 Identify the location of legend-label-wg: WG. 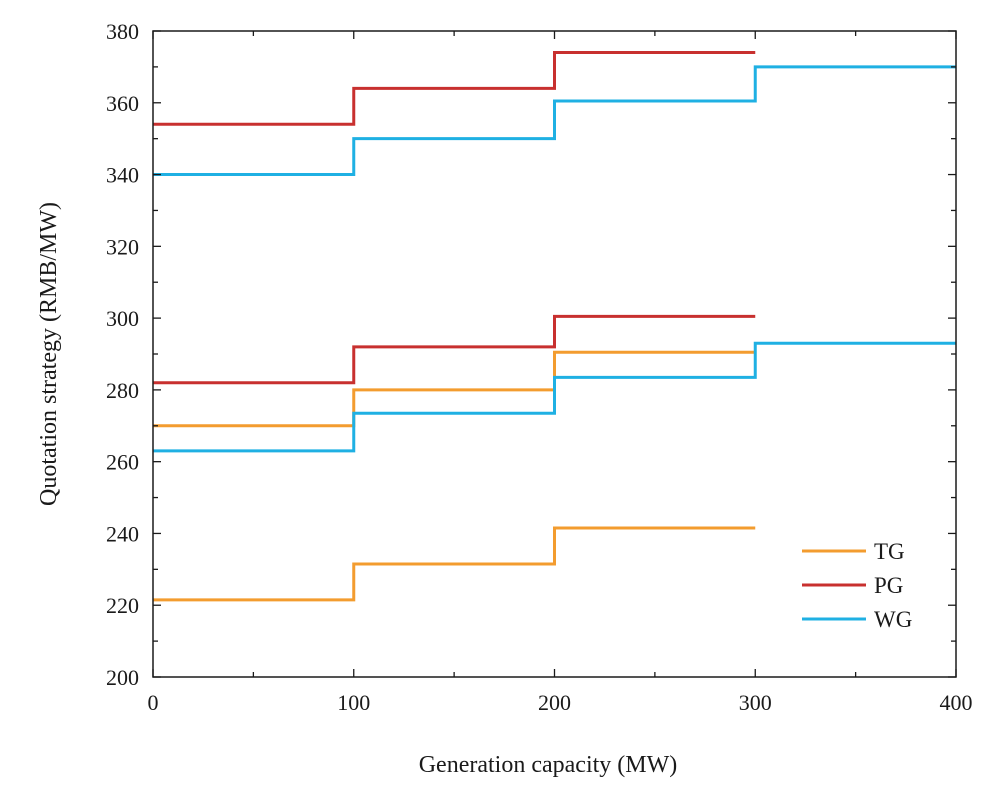
(893, 619).